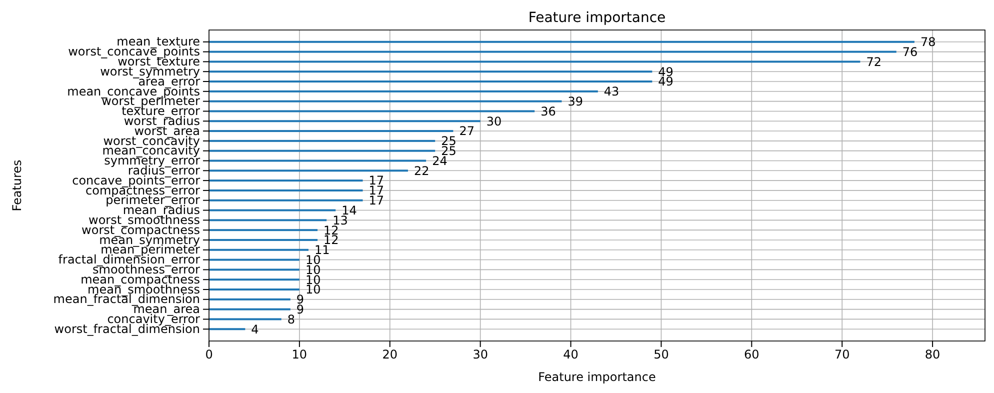 This screenshot has height=393, width=994. Describe the element at coordinates (440, 161) in the screenshot. I see `data-label: 24` at that location.